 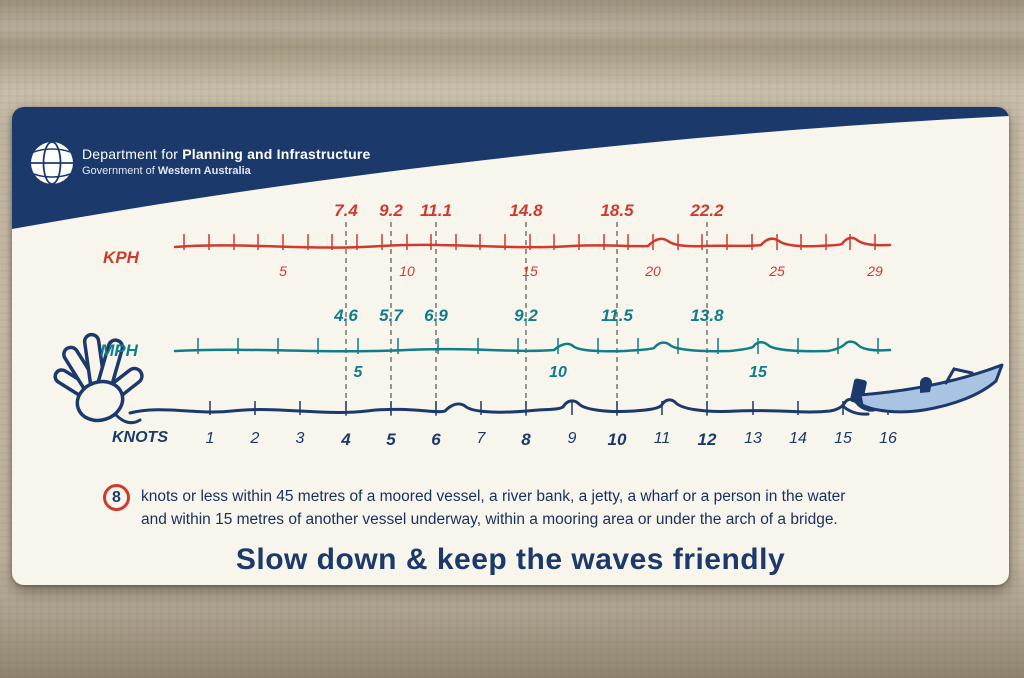 I want to click on kph-tick-label: 5, so click(x=283, y=271).